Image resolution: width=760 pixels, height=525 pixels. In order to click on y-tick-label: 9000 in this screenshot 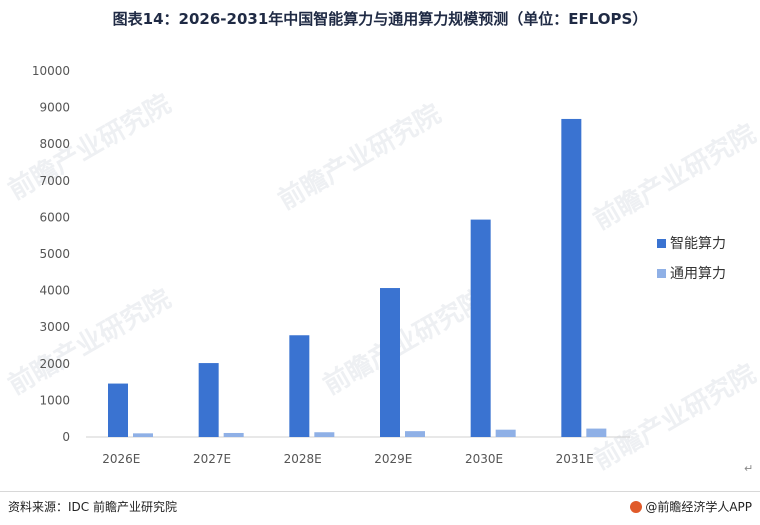, I will do `click(54, 108)`.